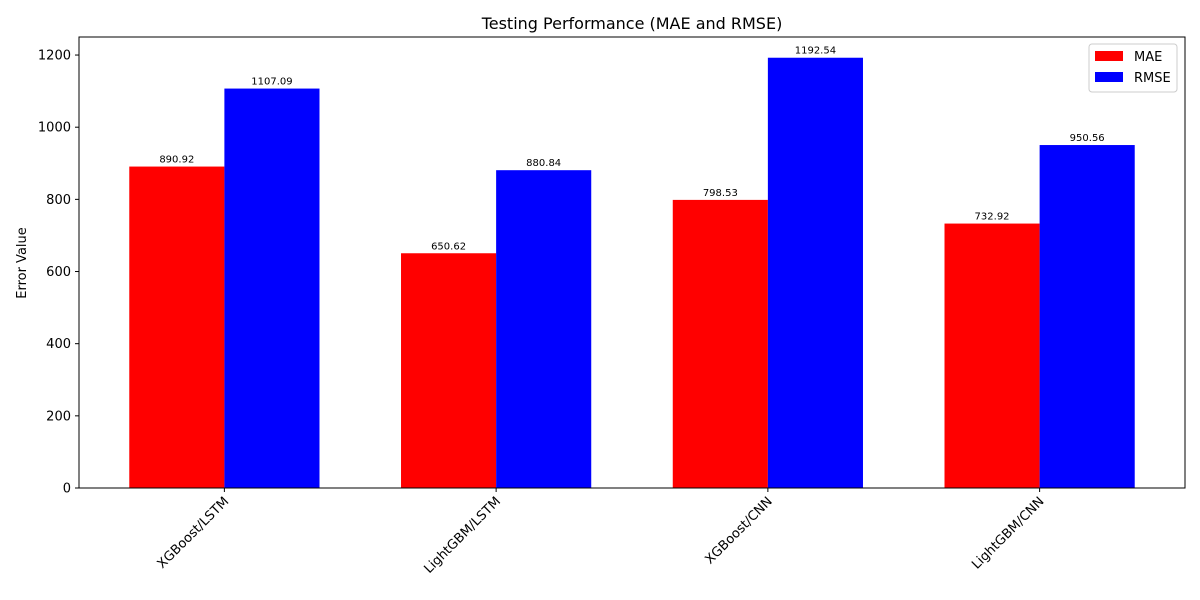 This screenshot has width=1200, height=600. Describe the element at coordinates (54, 56) in the screenshot. I see `y-tick-label-1200: 1200` at that location.